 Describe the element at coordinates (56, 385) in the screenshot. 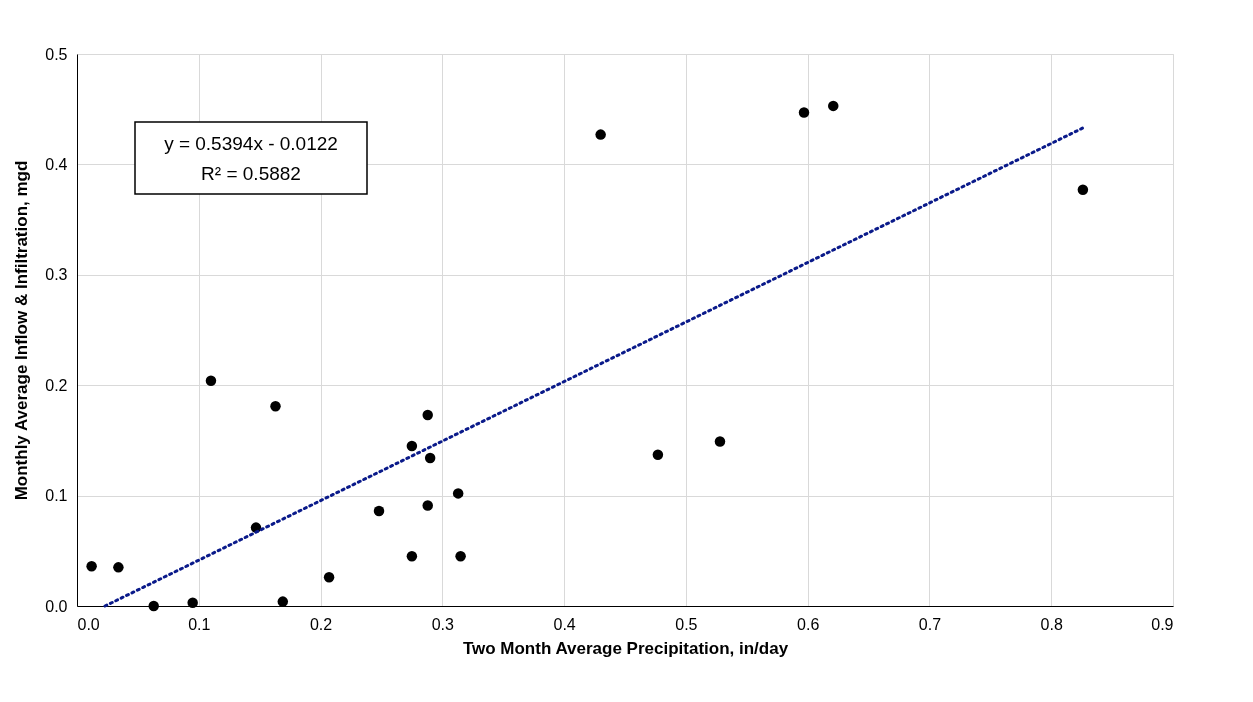

I see `y-tick-label: 0.2` at that location.